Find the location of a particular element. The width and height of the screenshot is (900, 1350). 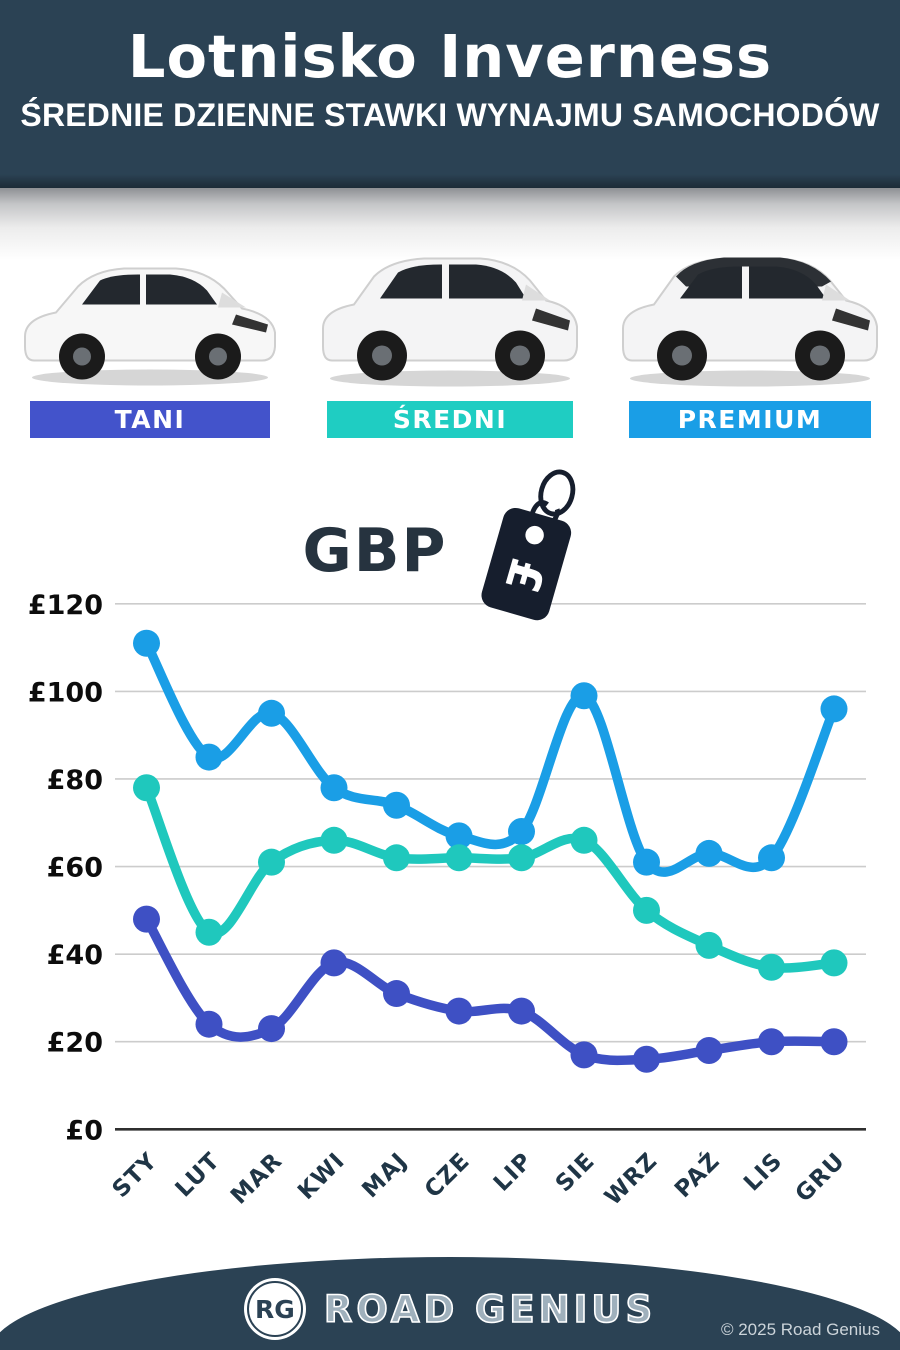

category-tani: TANI is located at coordinates (150, 343).